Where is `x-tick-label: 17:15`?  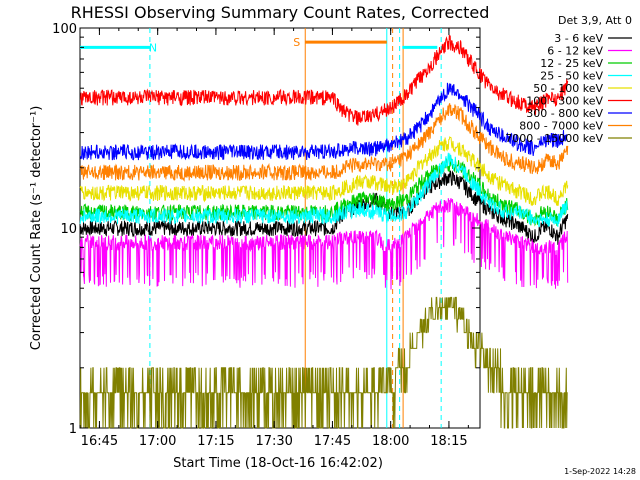 x-tick-label: 17:15 is located at coordinates (215, 441).